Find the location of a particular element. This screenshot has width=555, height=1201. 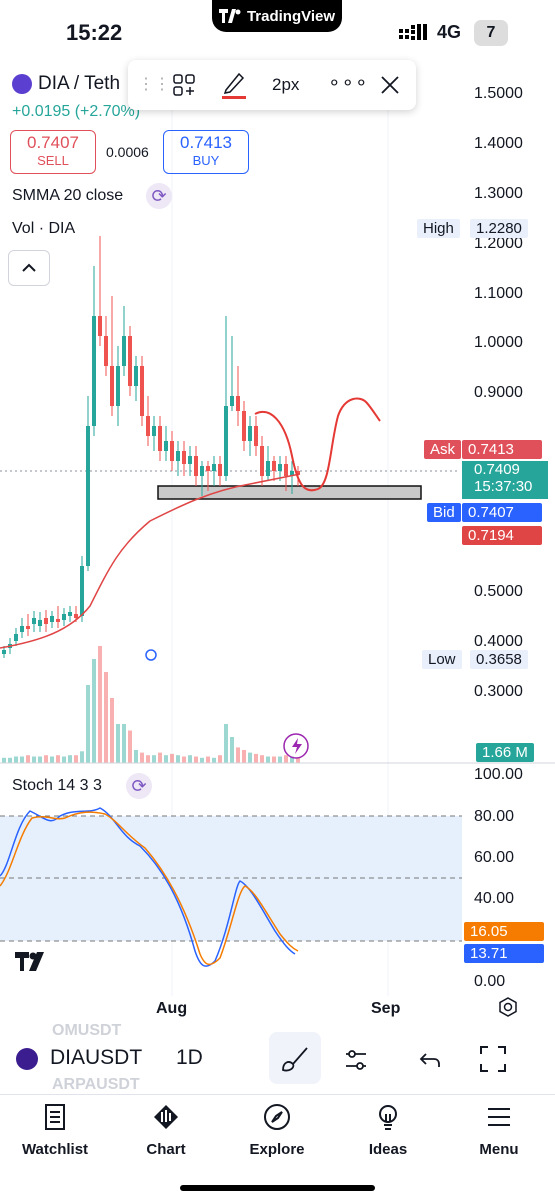

symbol-toolbar: OMUSDT ARPAUSDT DIAUSDT 1D is located at coordinates (277, 1057).